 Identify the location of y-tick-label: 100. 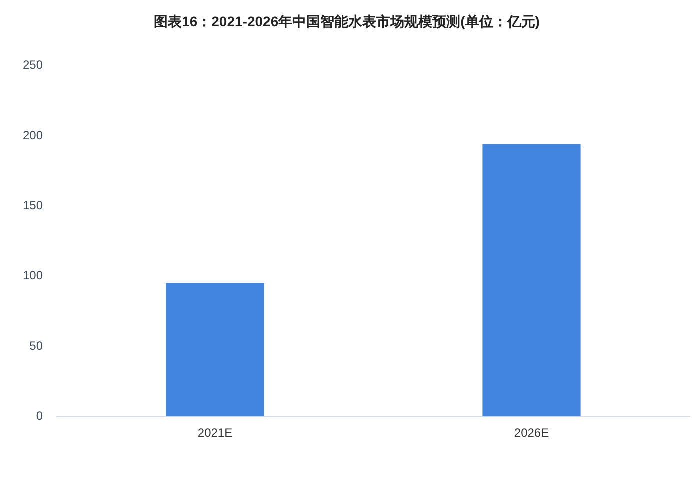
(33, 275).